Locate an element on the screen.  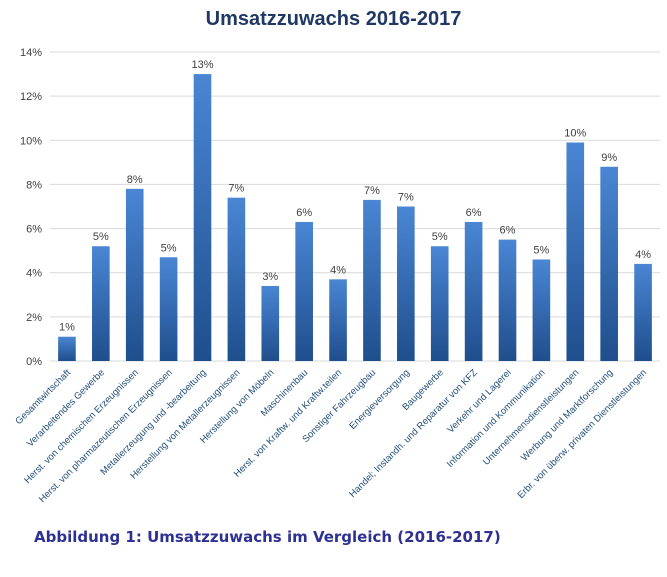
chart-title: Umsatzzuwachs 2016-2017 is located at coordinates (333, 19).